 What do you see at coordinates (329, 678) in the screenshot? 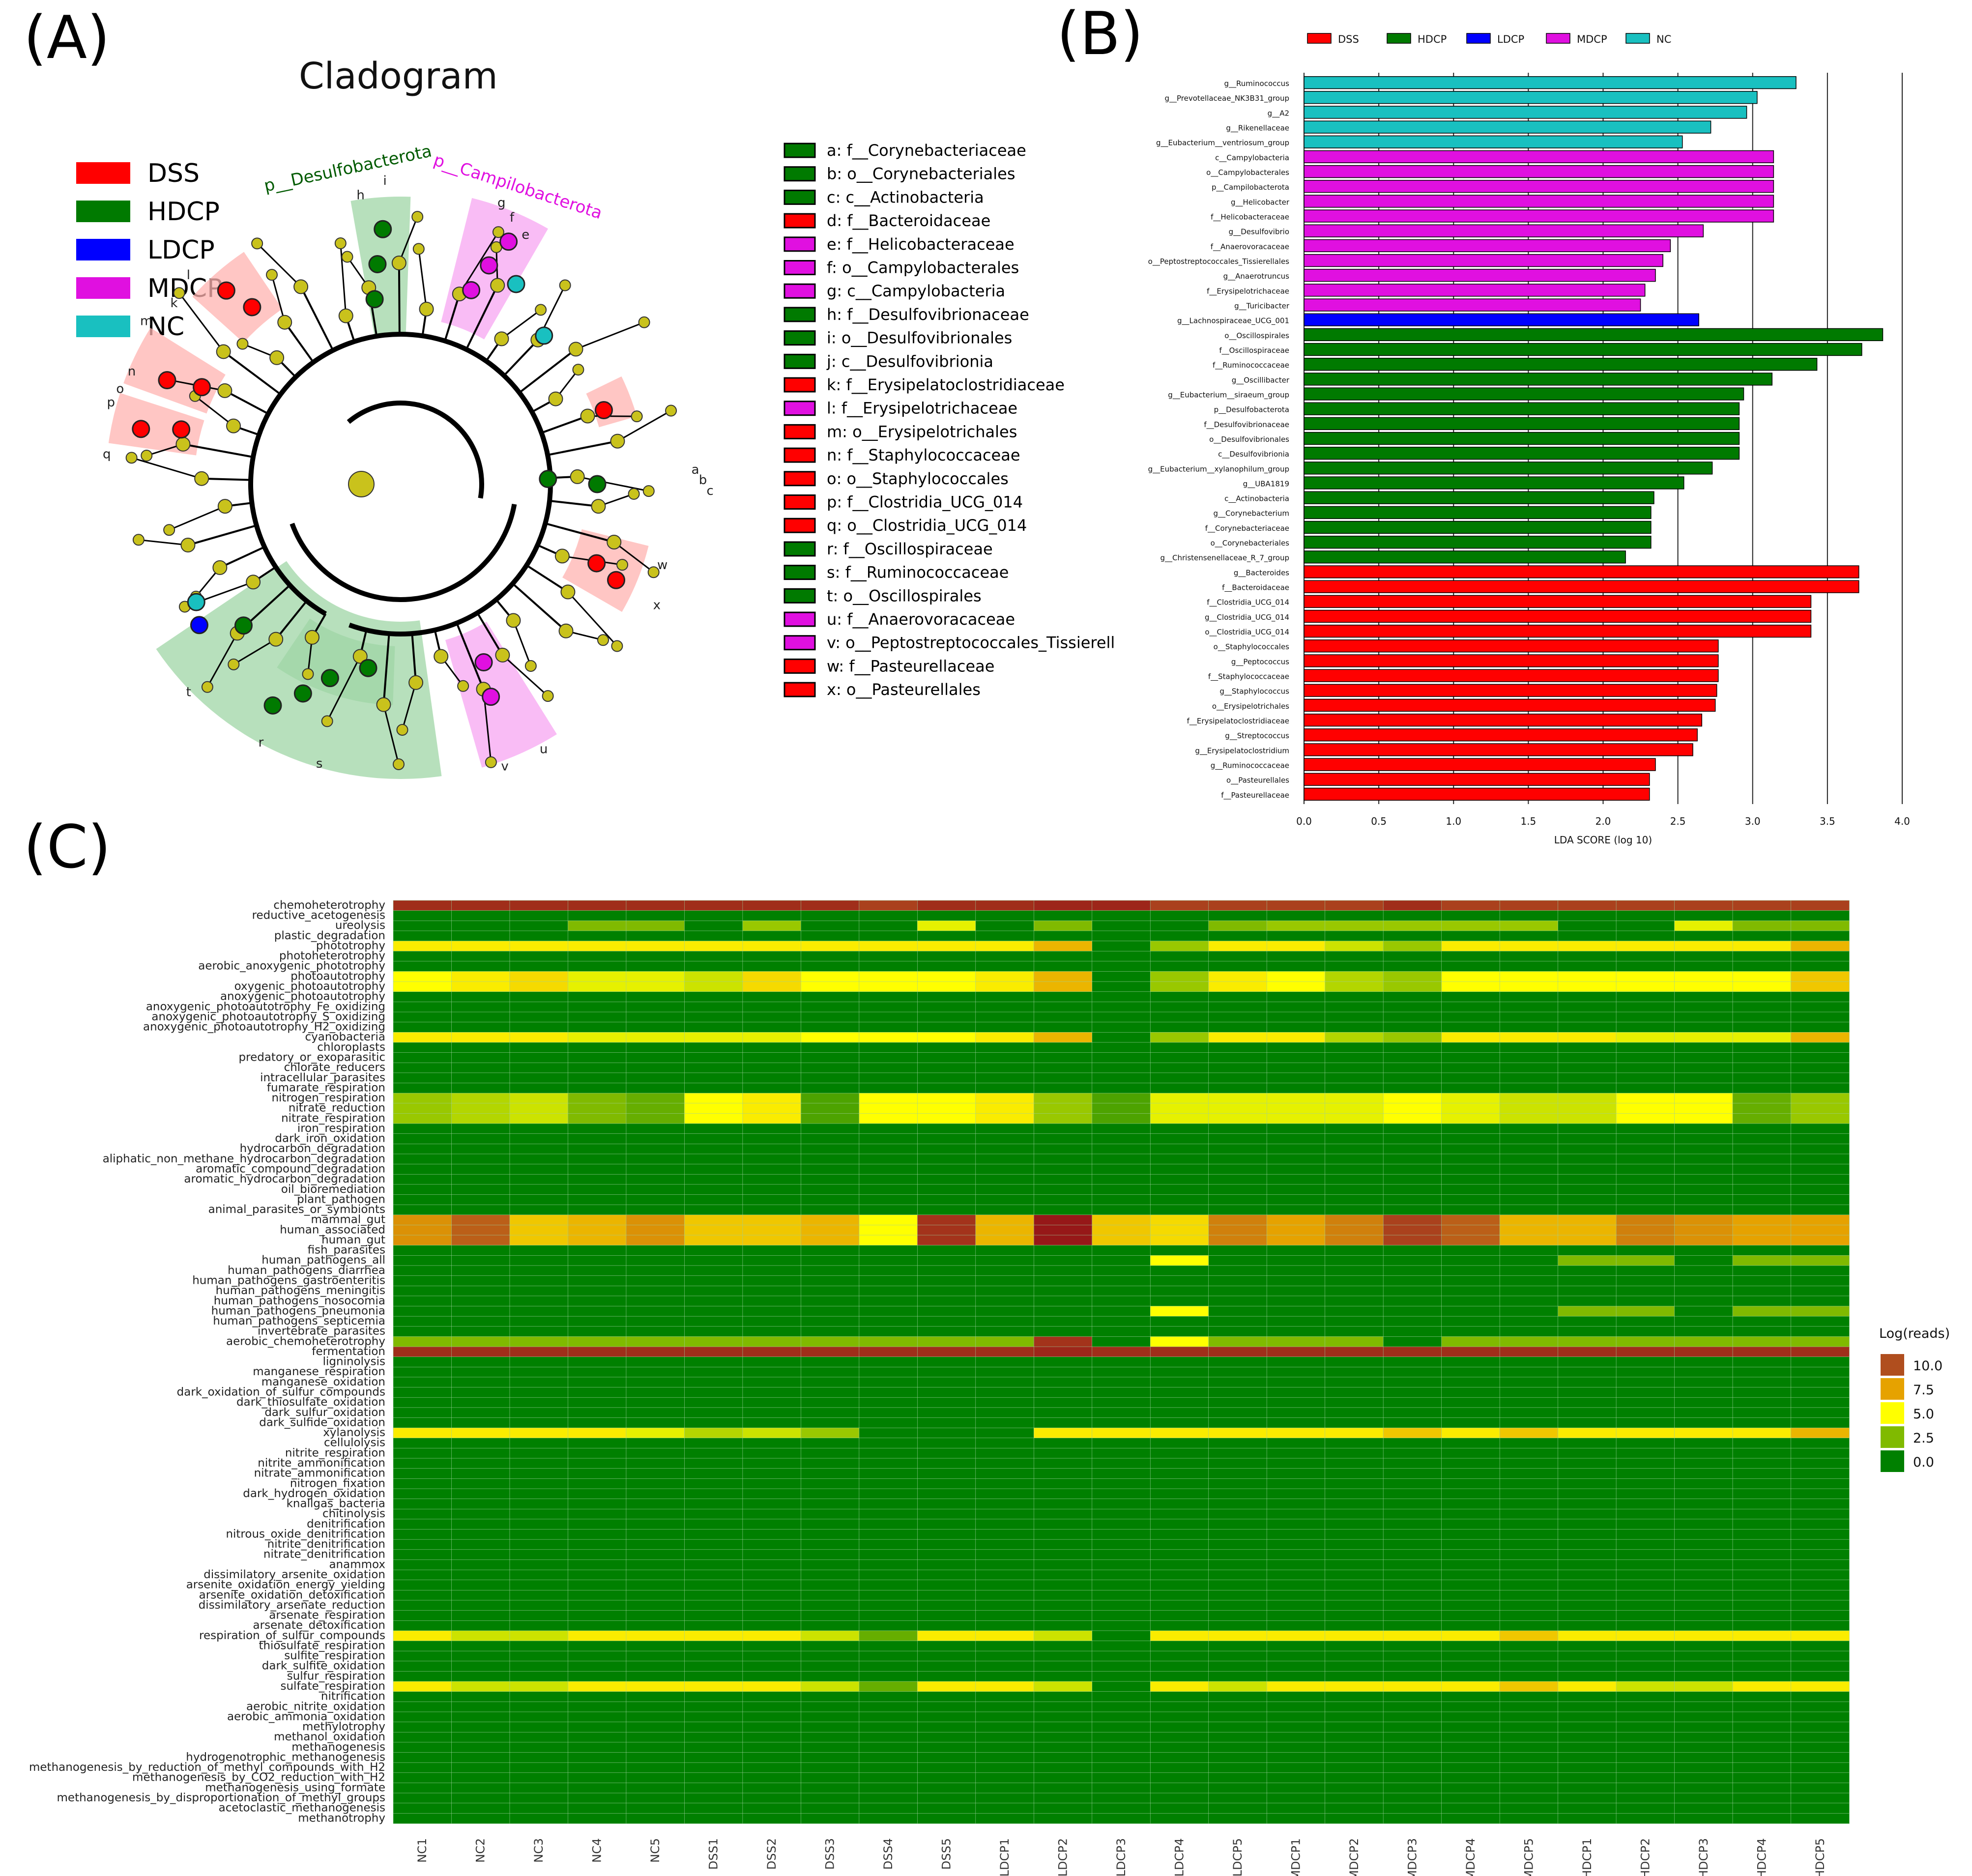
I see `tree-node-hdcp` at bounding box center [329, 678].